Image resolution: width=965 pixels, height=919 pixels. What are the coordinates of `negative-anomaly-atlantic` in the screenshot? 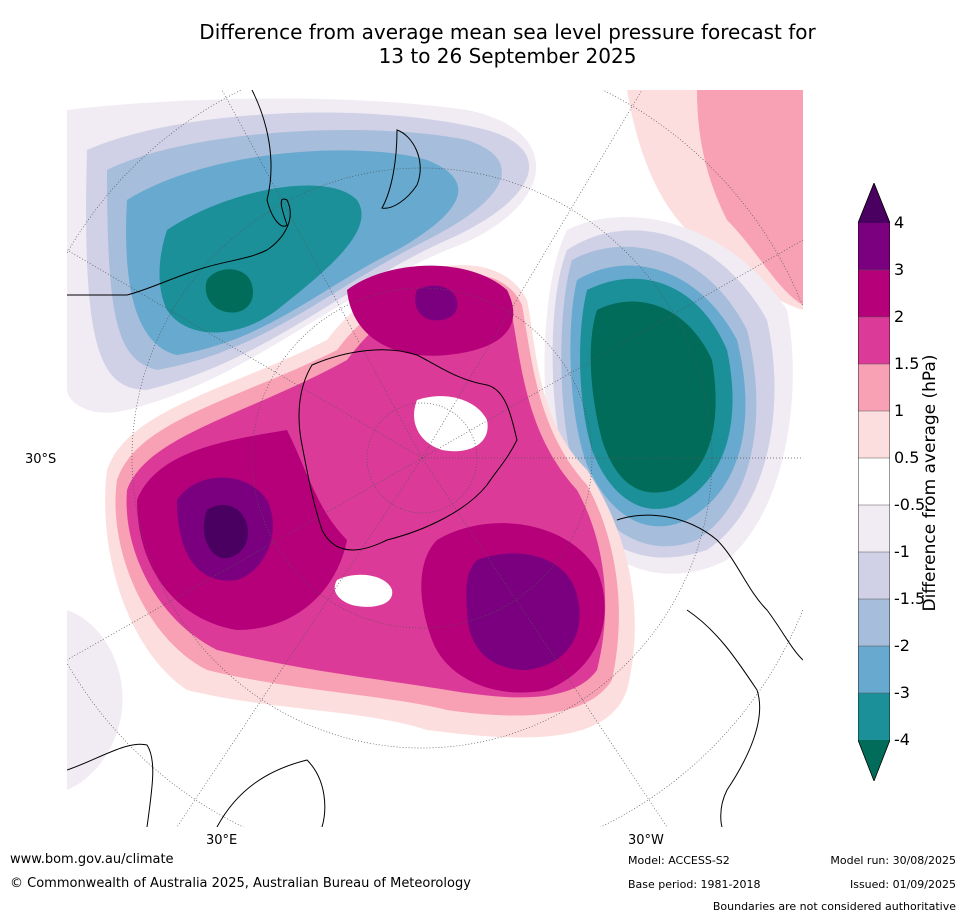 It's located at (668, 395).